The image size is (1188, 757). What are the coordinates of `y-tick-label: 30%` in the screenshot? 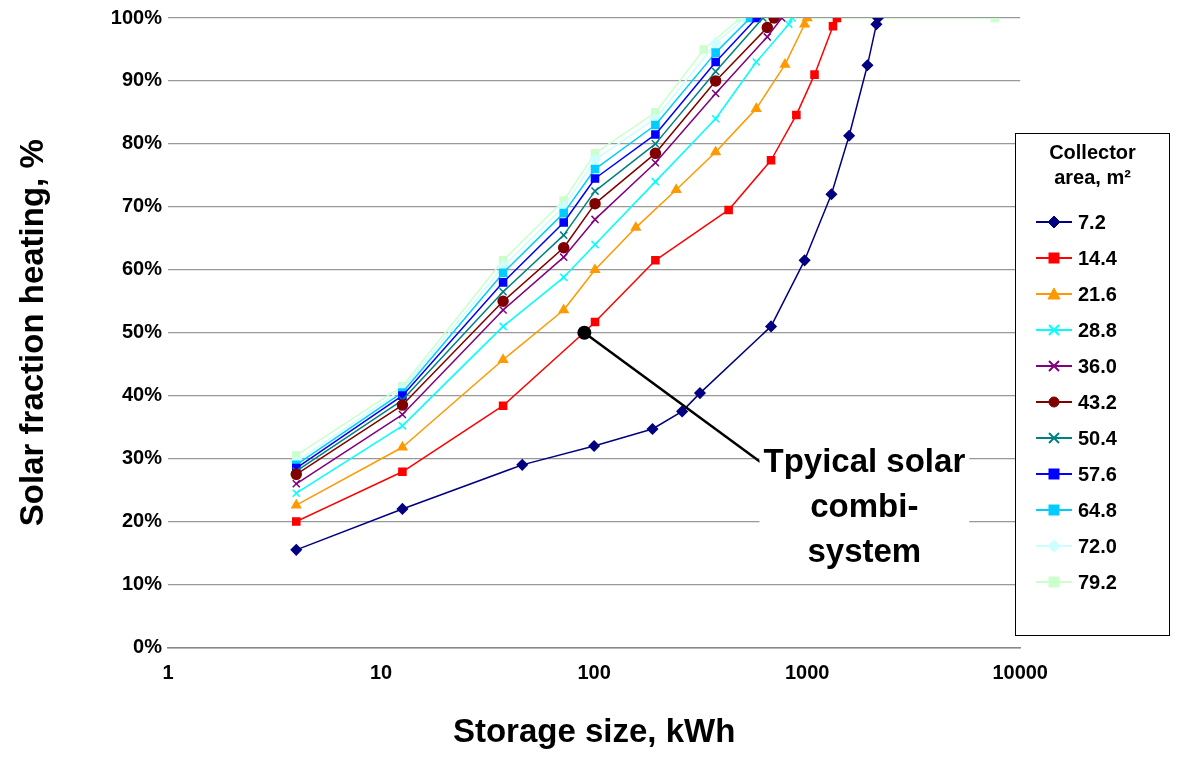 It's located at (142, 457).